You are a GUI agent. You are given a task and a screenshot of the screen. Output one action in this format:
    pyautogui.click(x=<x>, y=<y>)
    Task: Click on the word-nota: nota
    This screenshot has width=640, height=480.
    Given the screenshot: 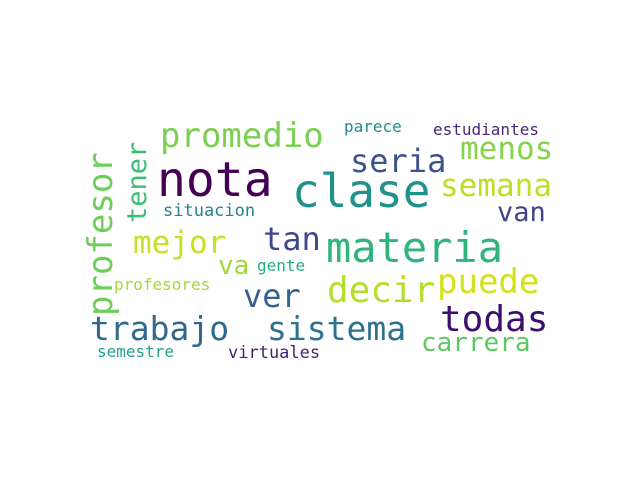 What is the action you would take?
    pyautogui.click(x=215, y=180)
    